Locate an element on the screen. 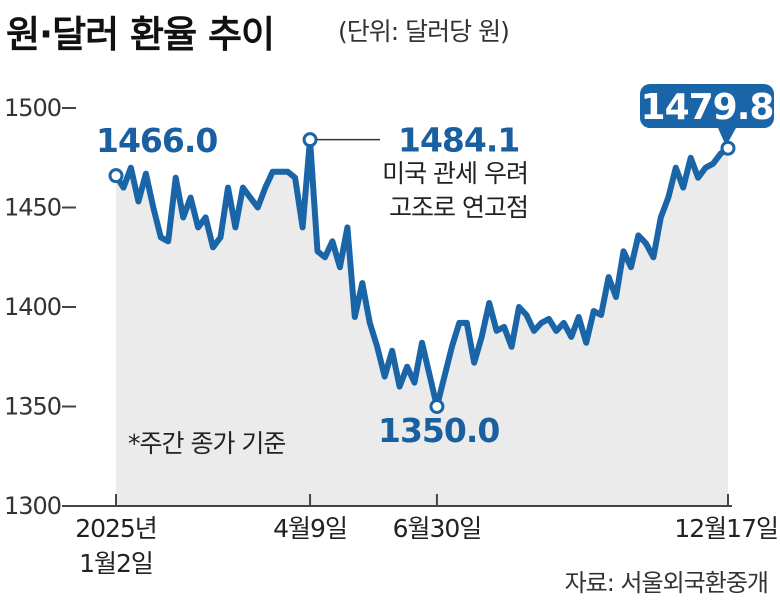  annotation-note: 미국 관세 우려 is located at coordinates (455, 173).